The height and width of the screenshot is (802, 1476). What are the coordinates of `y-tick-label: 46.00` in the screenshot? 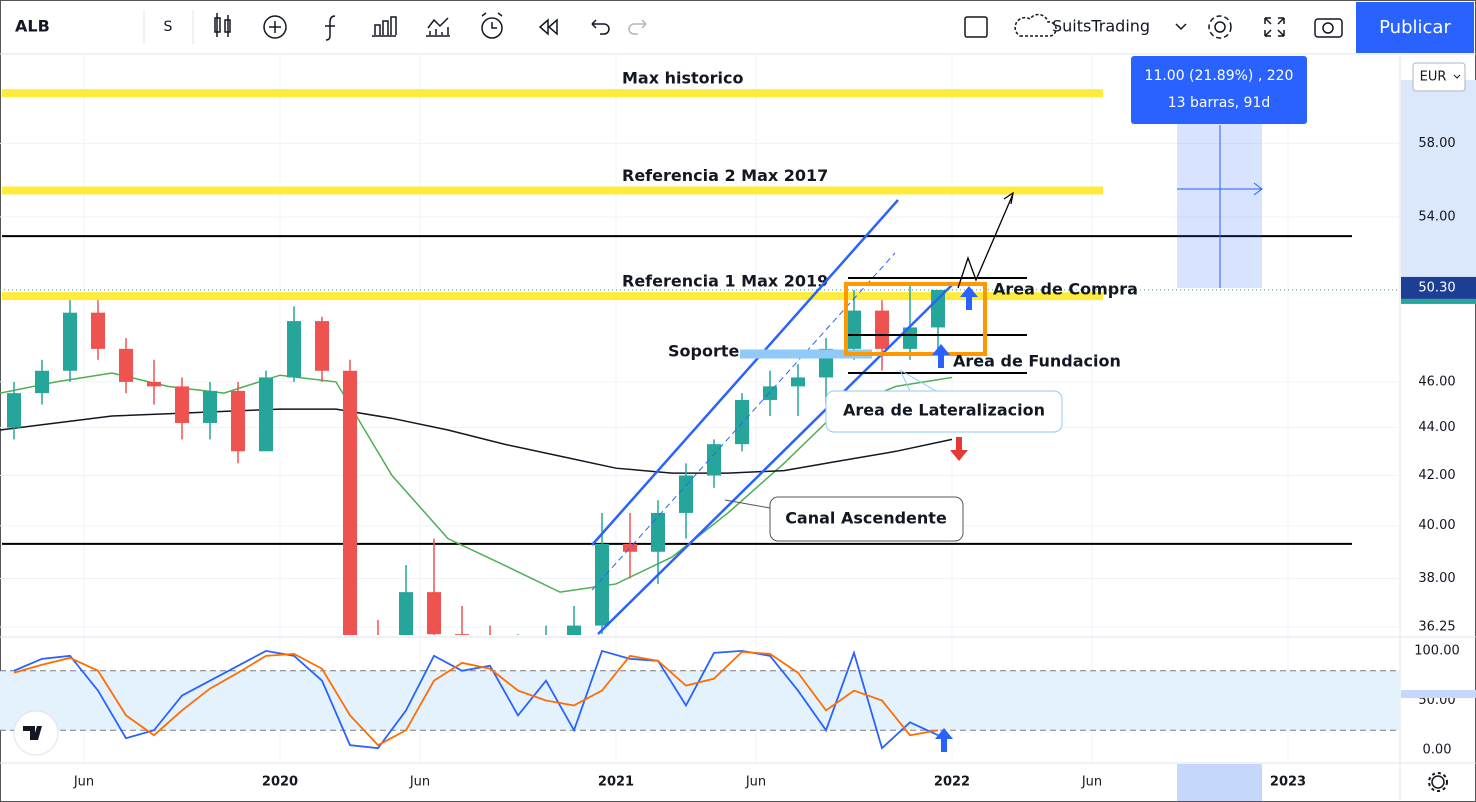 It's located at (1436, 381).